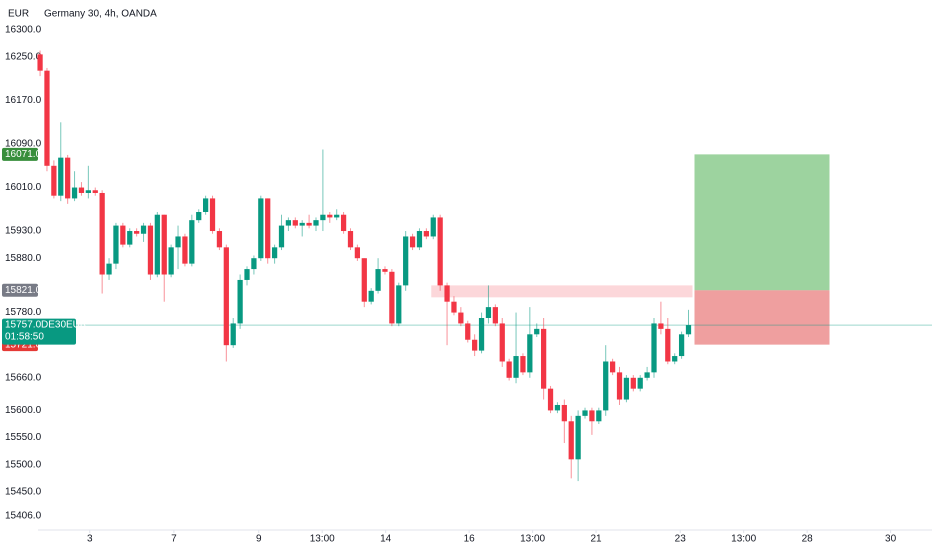  Describe the element at coordinates (23, 410) in the screenshot. I see `y-tick-label: 15600.0` at that location.